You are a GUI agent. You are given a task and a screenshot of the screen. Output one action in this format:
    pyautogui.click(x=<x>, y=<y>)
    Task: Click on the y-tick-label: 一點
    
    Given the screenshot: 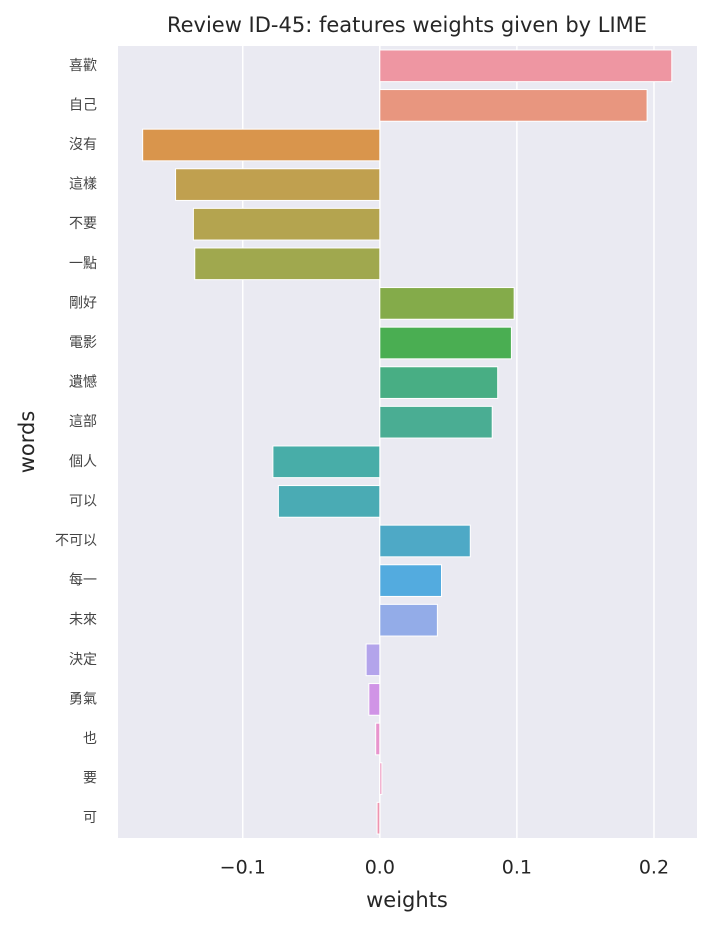 What is the action you would take?
    pyautogui.click(x=83, y=264)
    